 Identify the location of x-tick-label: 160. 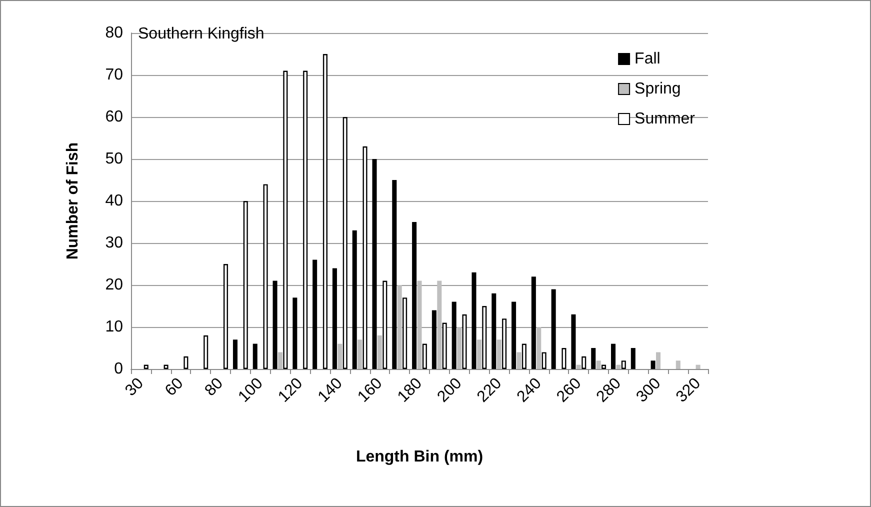
(370, 390).